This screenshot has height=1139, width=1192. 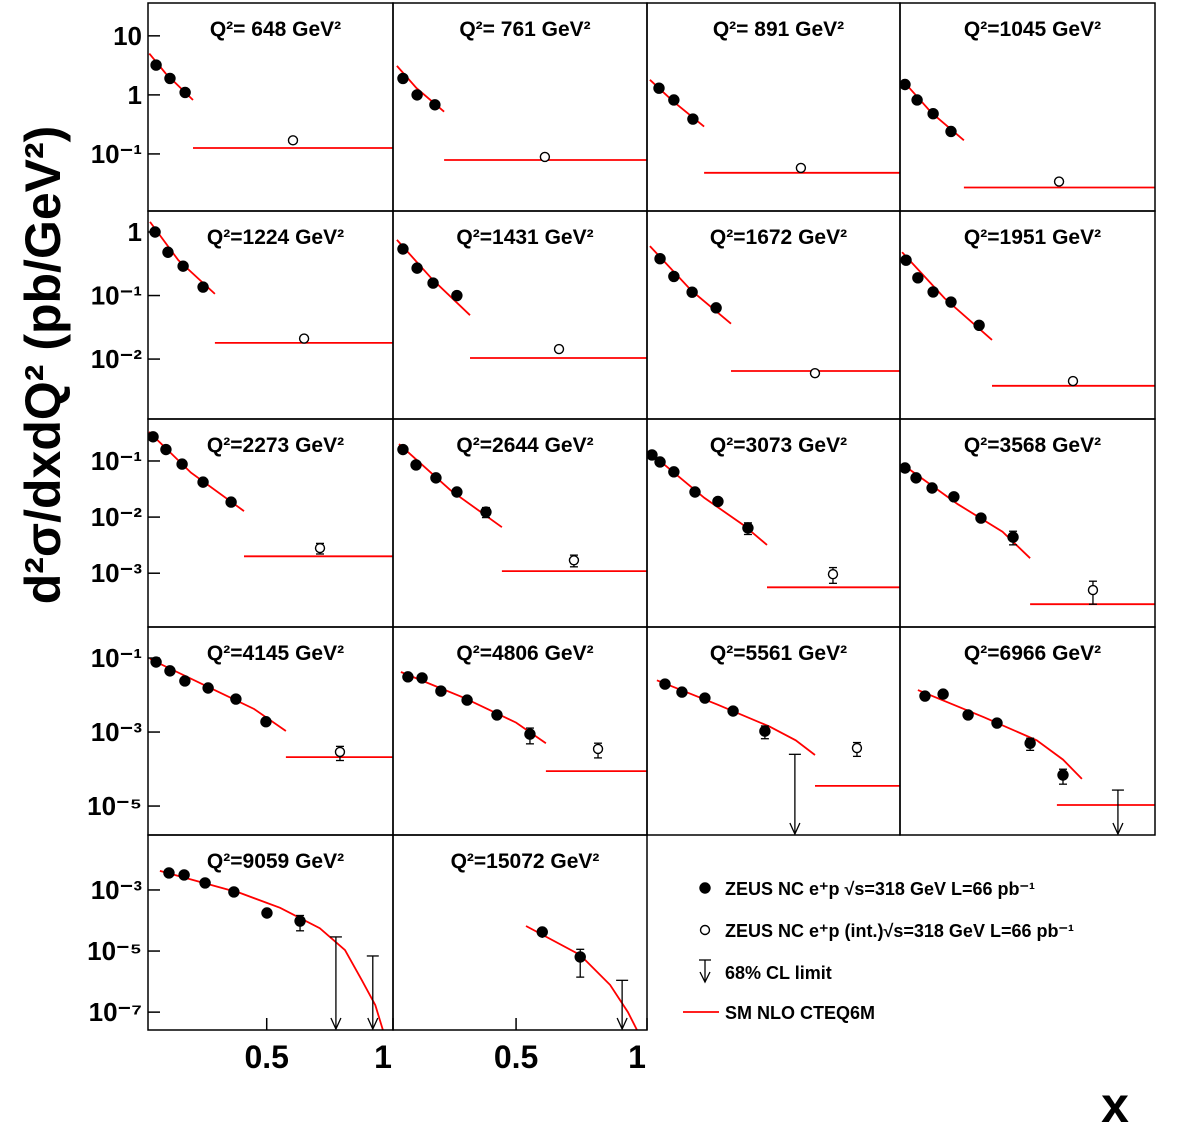 What do you see at coordinates (524, 445) in the screenshot?
I see `panel-title: Q²=2644 GeV²` at bounding box center [524, 445].